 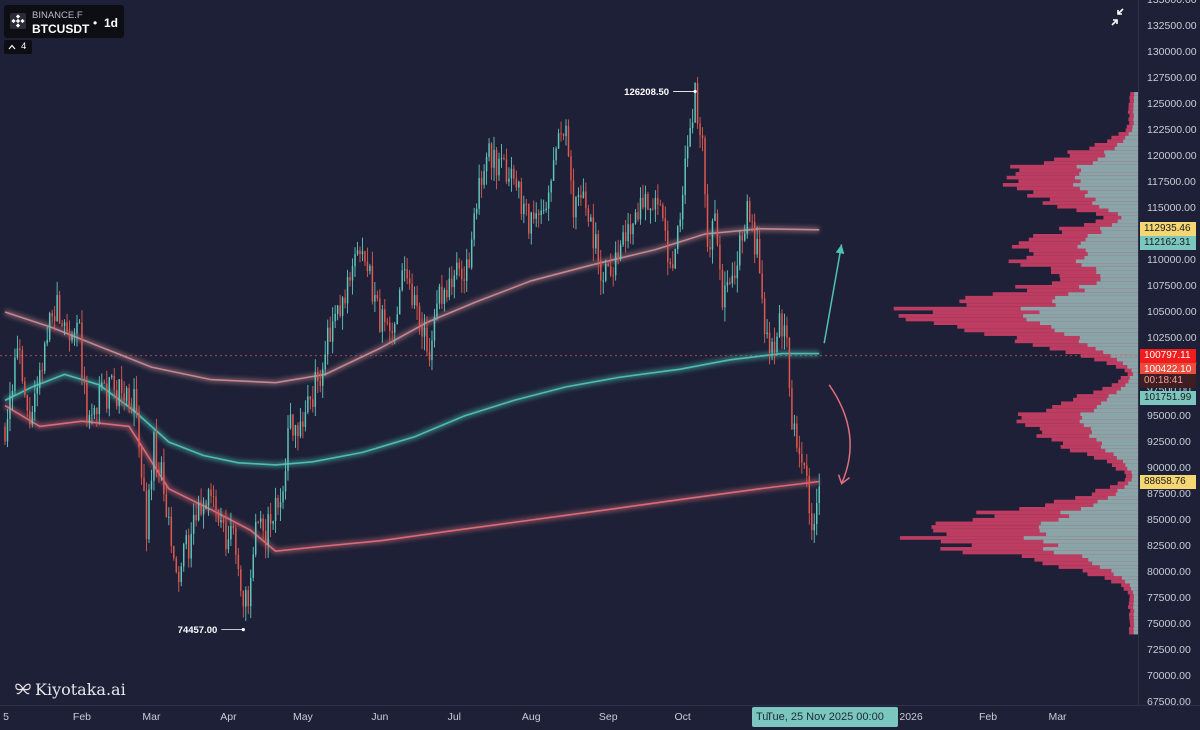 What do you see at coordinates (825, 717) in the screenshot?
I see `crosshair-date-label: Tu Tue, 25 Nov 2025 00:00` at bounding box center [825, 717].